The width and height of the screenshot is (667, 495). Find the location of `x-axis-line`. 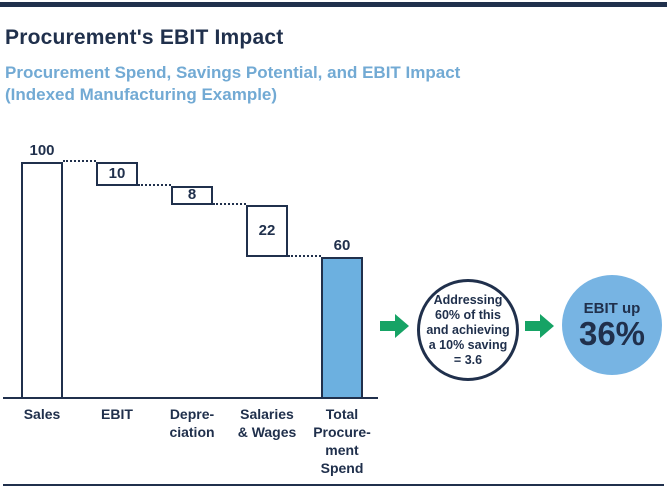

x-axis-line is located at coordinates (190, 398).